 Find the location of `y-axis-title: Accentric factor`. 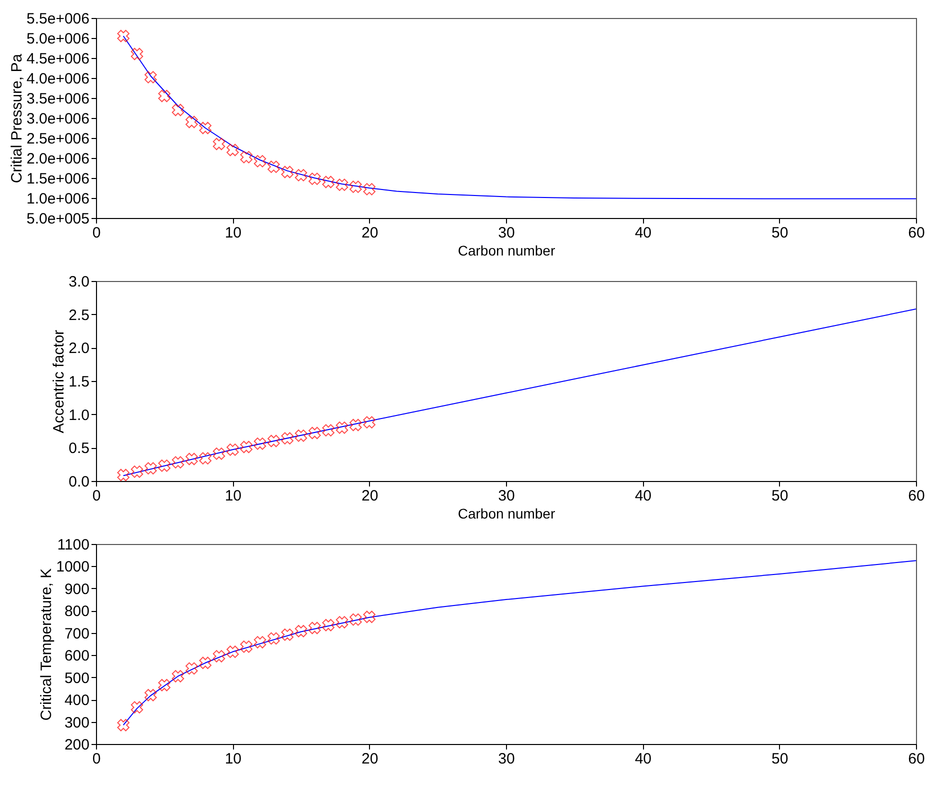

y-axis-title: Accentric factor is located at coordinates (59, 382).